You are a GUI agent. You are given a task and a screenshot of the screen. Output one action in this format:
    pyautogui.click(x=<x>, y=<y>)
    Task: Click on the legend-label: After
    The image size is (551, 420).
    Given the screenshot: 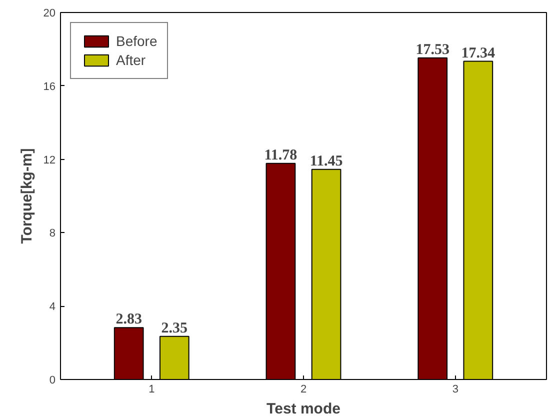 What is the action you would take?
    pyautogui.click(x=131, y=60)
    